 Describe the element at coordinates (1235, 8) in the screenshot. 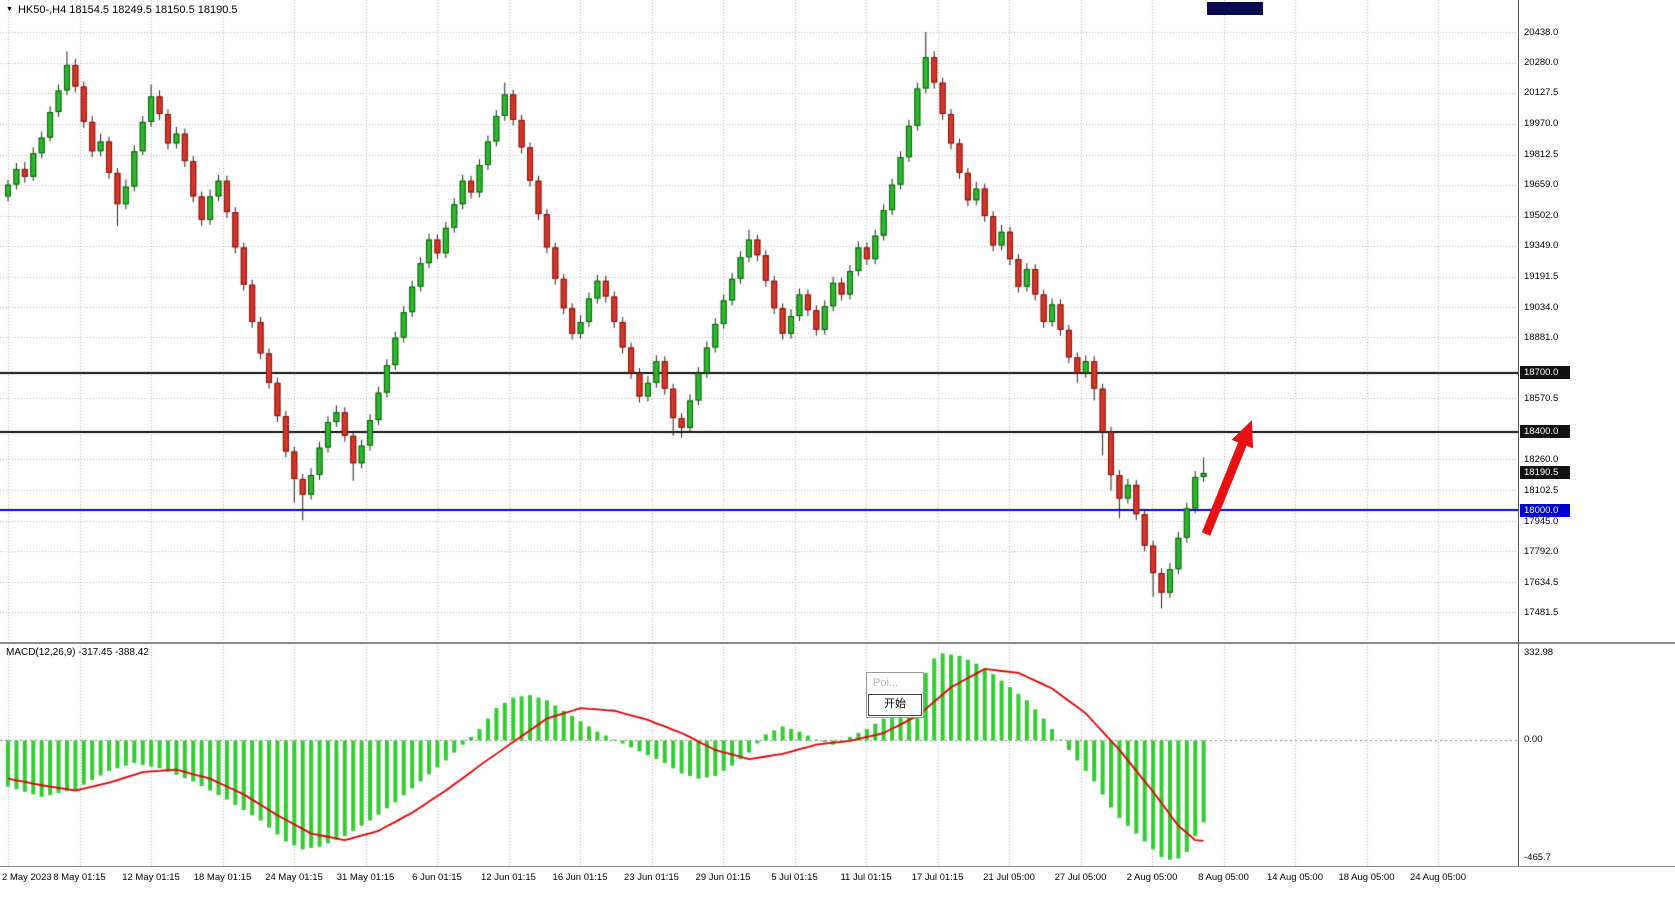

I see `dark-overlay-box` at that location.